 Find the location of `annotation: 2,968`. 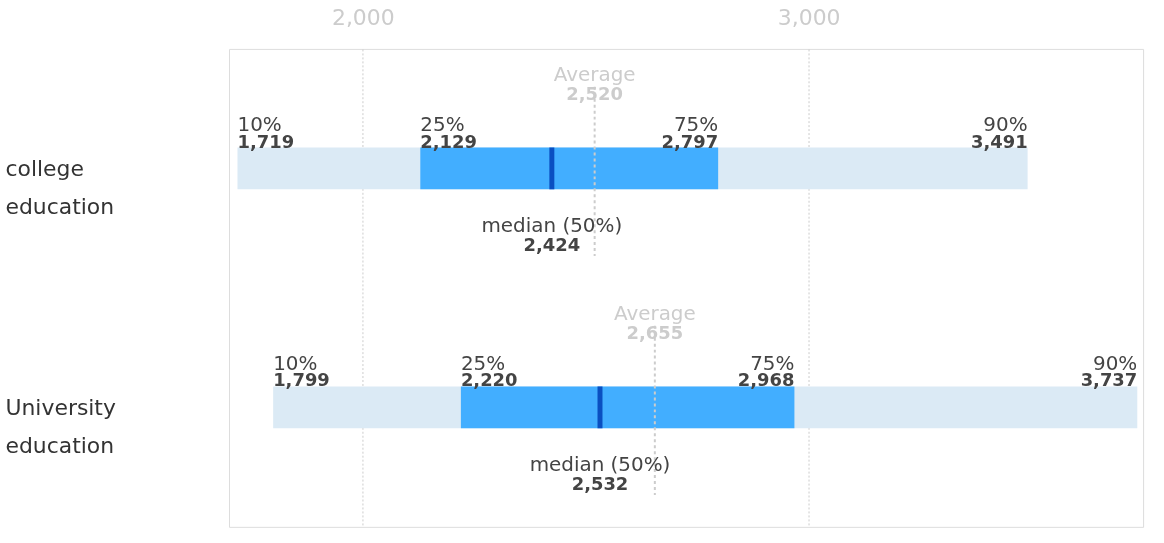

annotation: 2,968 is located at coordinates (766, 380).